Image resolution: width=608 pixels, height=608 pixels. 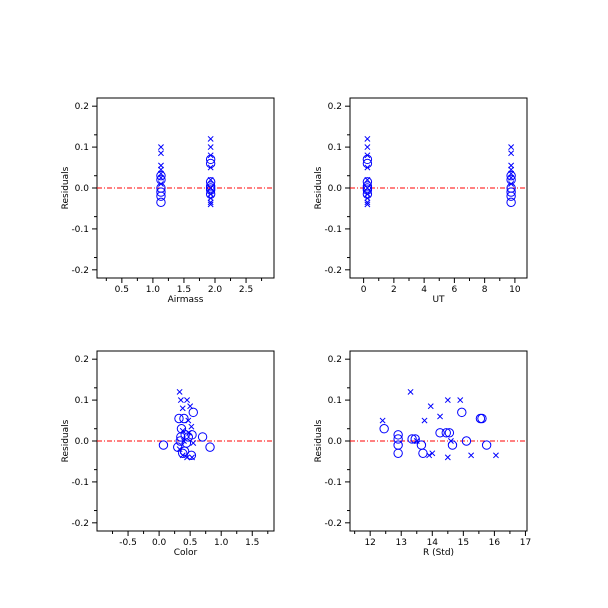 What do you see at coordinates (369, 543) in the screenshot?
I see `x-tick-label: 12` at bounding box center [369, 543].